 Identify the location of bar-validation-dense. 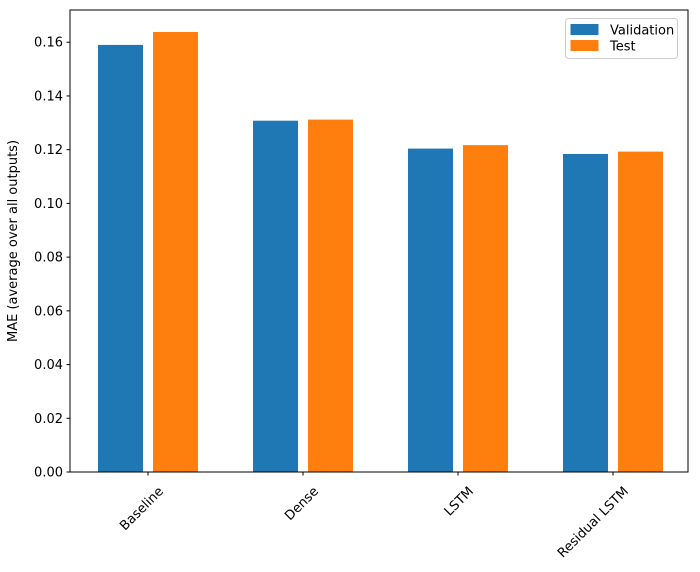
(275, 296).